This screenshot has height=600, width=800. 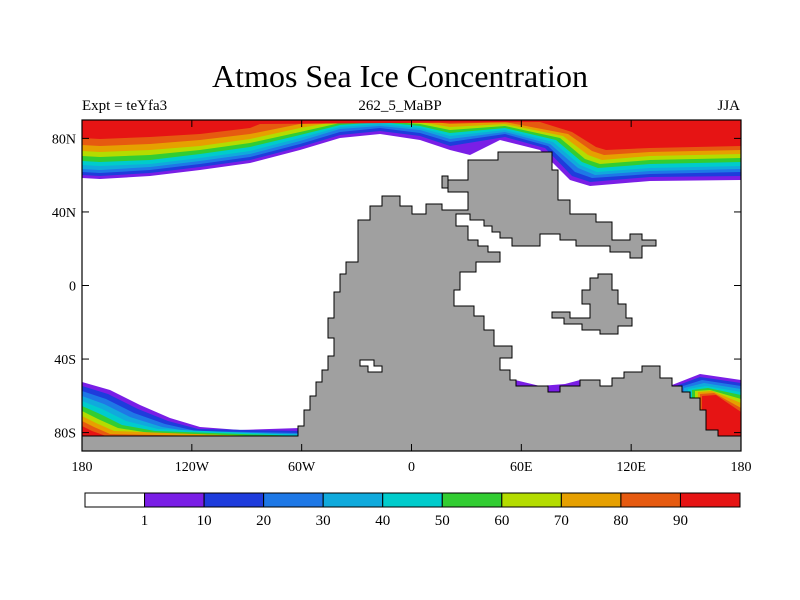 What do you see at coordinates (65, 360) in the screenshot?
I see `y-tick-label: 40S` at bounding box center [65, 360].